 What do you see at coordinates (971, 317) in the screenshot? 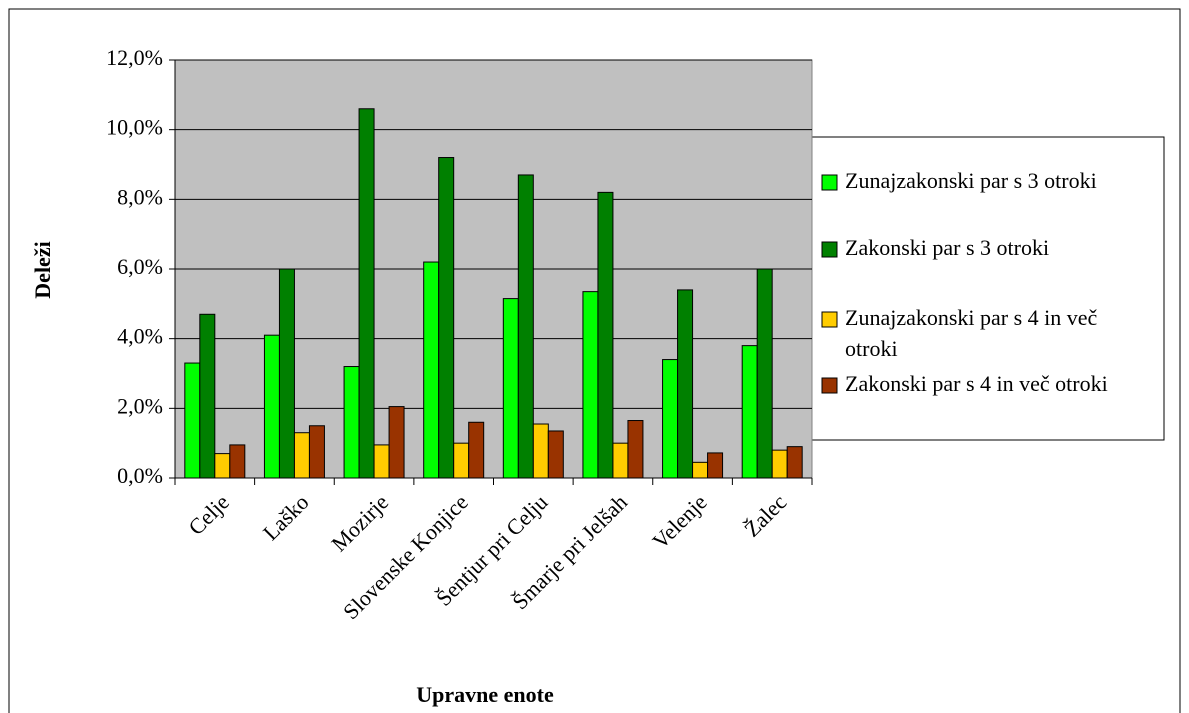
I see `legend-line: Zunajzakonski par s 4 in več` at bounding box center [971, 317].